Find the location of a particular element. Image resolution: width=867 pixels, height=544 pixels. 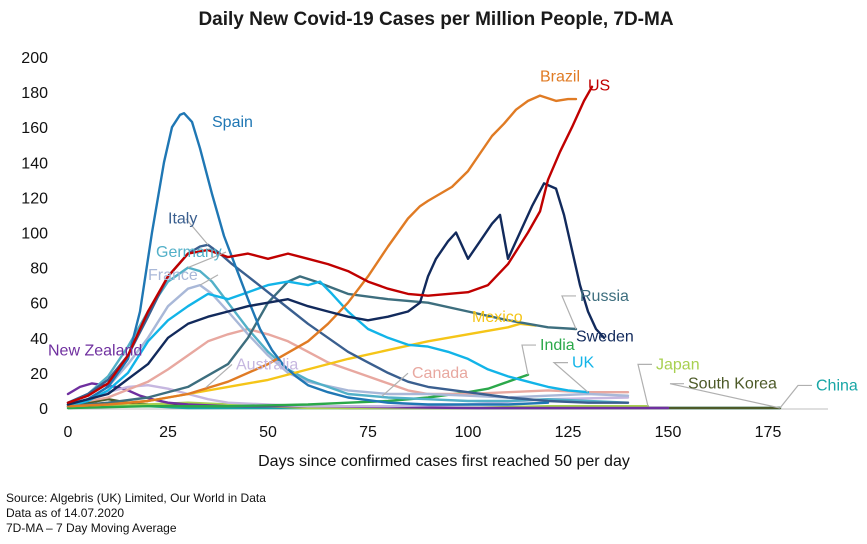

series-line-france is located at coordinates (348, 344).